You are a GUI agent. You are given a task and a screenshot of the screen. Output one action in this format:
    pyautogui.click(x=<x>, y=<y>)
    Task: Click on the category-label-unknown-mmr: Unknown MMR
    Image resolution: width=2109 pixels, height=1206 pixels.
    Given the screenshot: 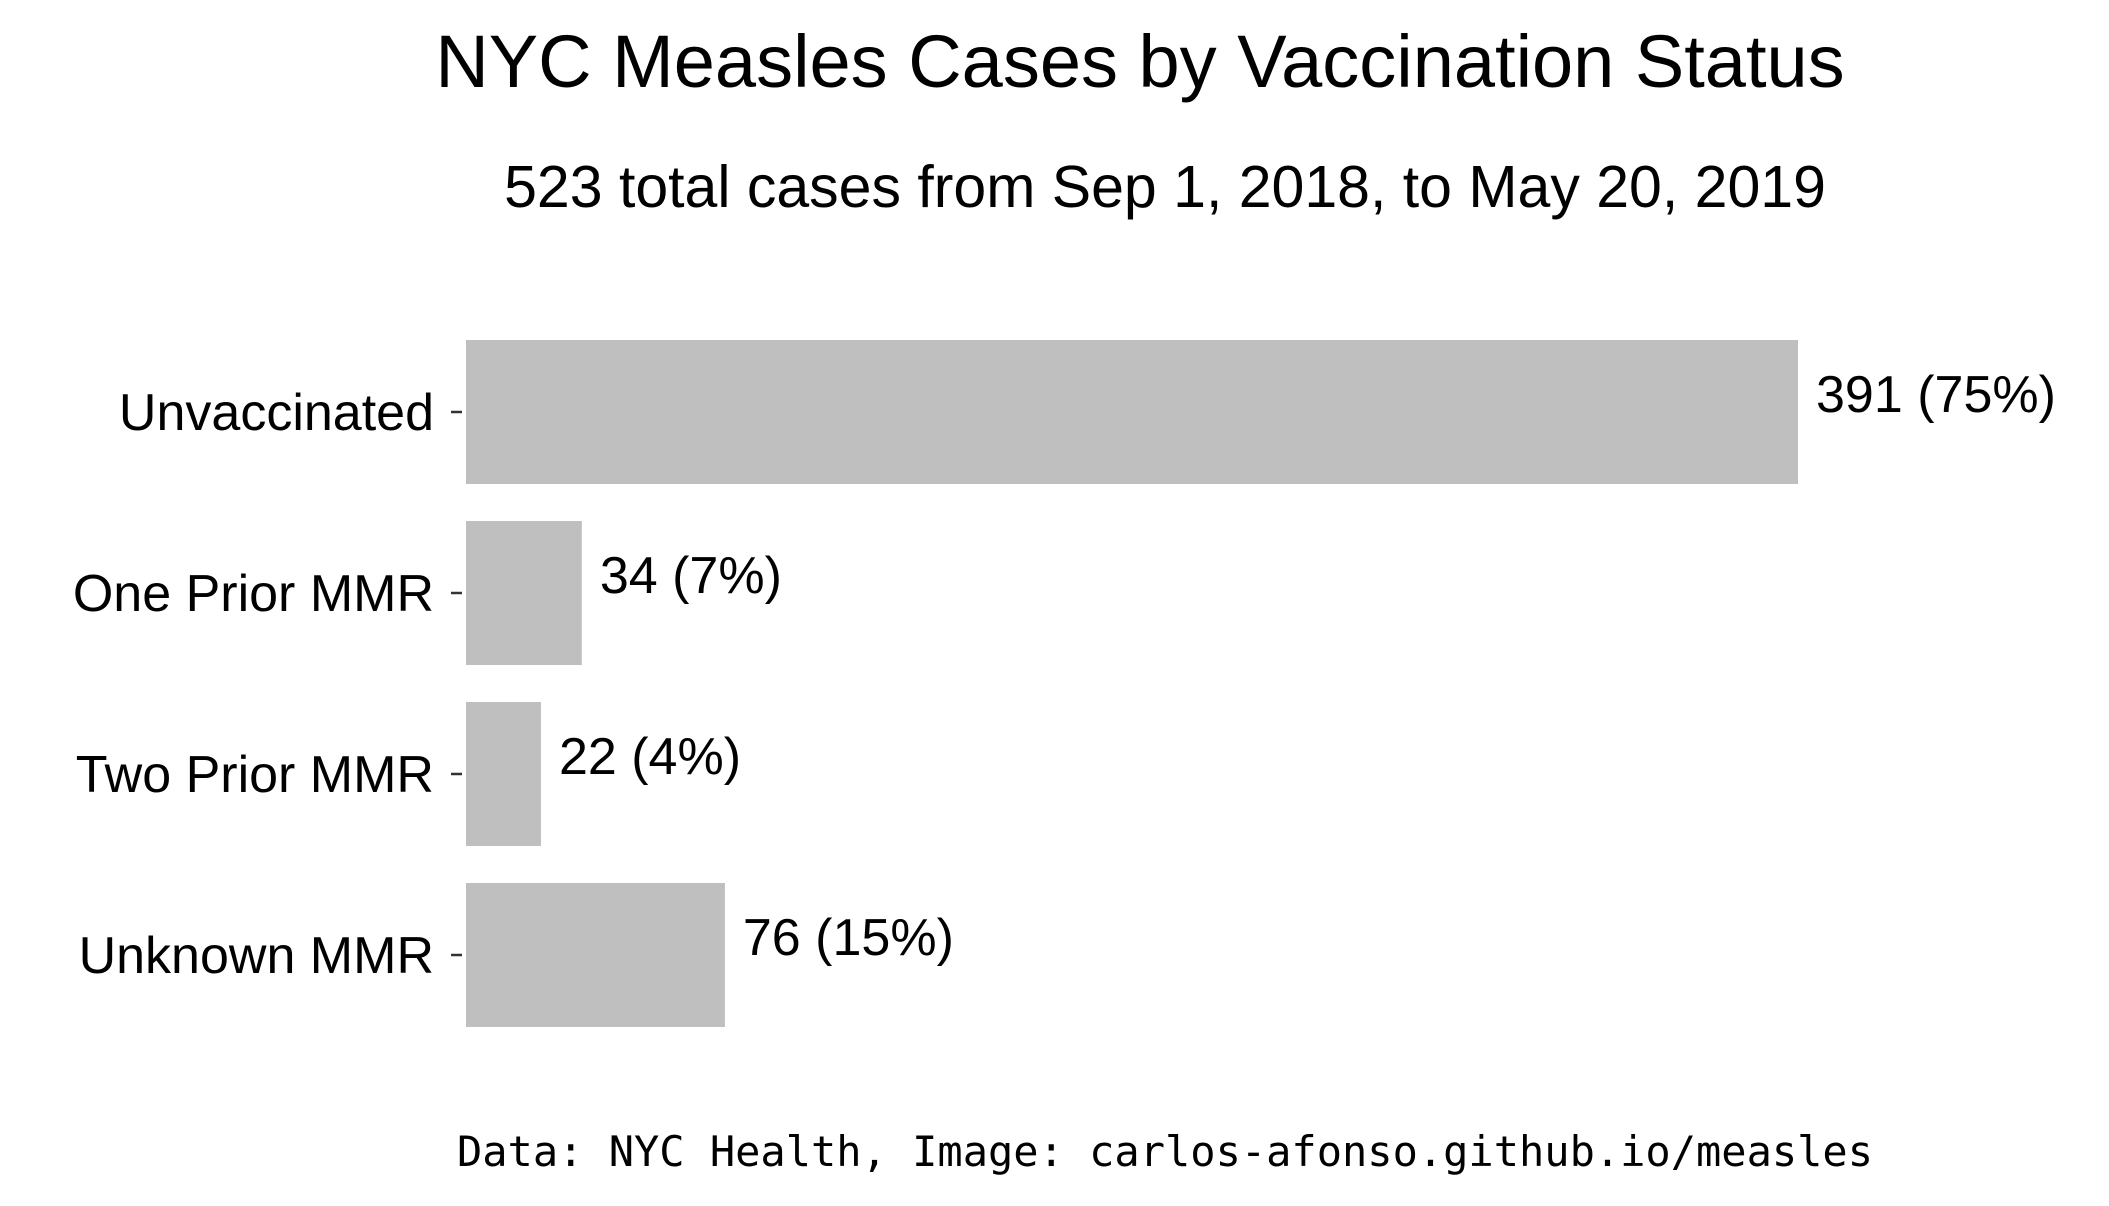 What is the action you would take?
    pyautogui.click(x=256, y=956)
    